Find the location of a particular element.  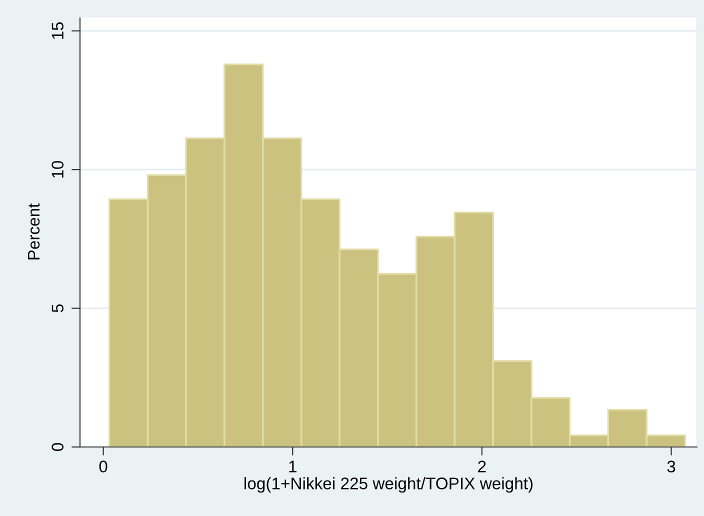

y-tick-label: 15 is located at coordinates (58, 30).